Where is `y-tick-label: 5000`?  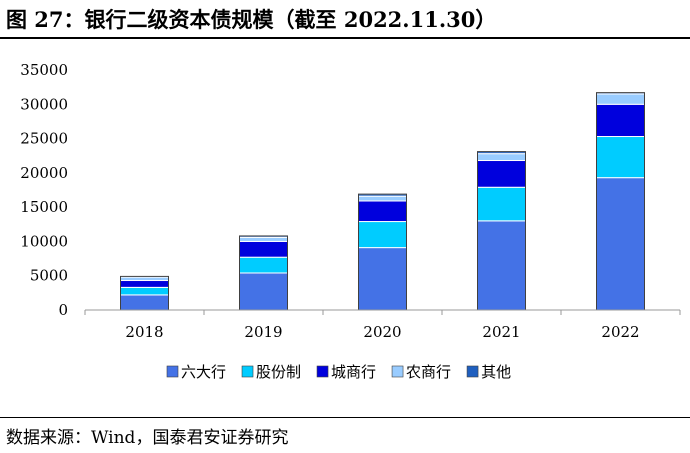
y-tick-label: 5000 is located at coordinates (49, 276).